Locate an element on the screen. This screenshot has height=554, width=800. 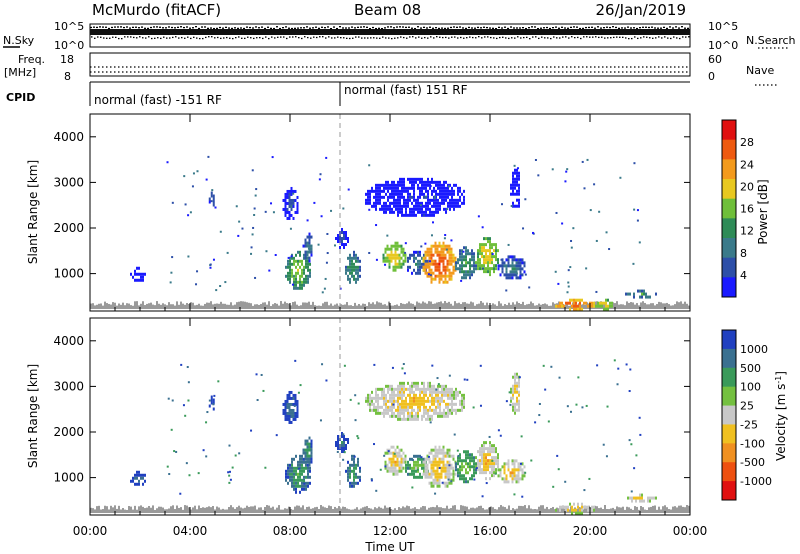
nsearch-tick-bottom: 10^0 is located at coordinates (723, 45).